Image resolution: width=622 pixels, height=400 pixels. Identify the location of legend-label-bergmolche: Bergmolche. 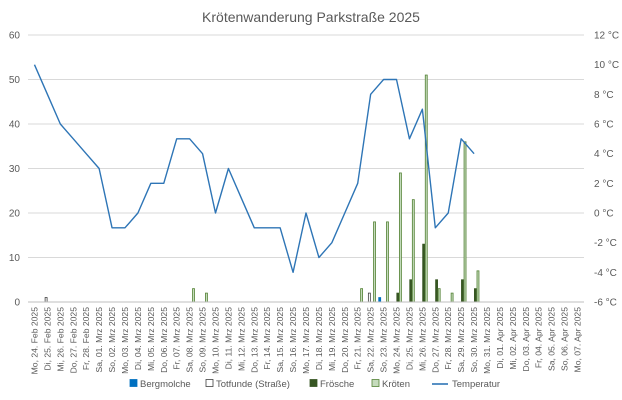
(165, 384).